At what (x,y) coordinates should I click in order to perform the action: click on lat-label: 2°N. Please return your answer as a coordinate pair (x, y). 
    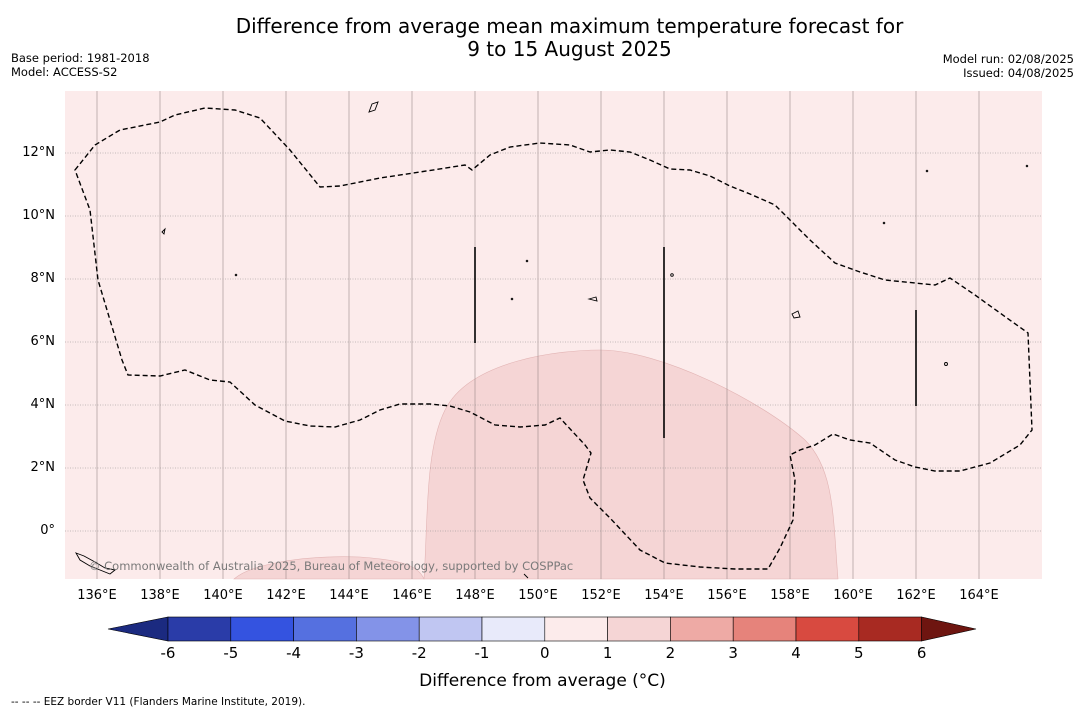
    Looking at the image, I should click on (43, 467).